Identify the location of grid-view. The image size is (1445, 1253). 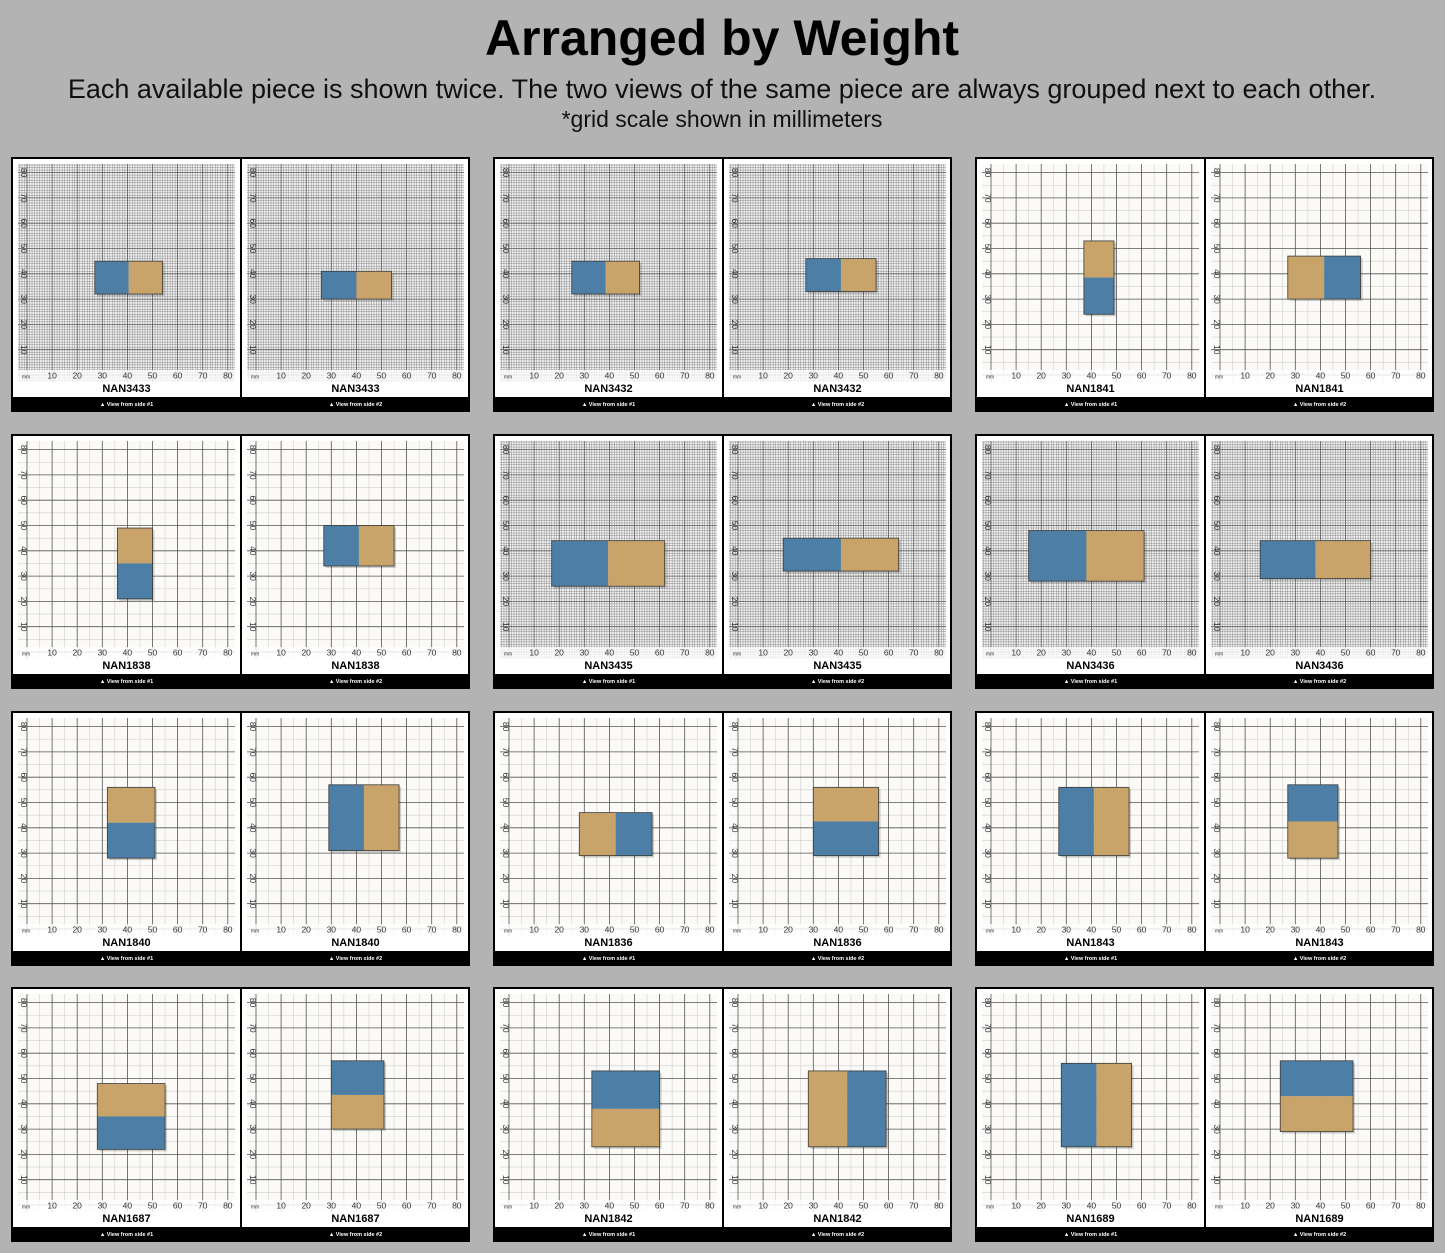
(1319, 550).